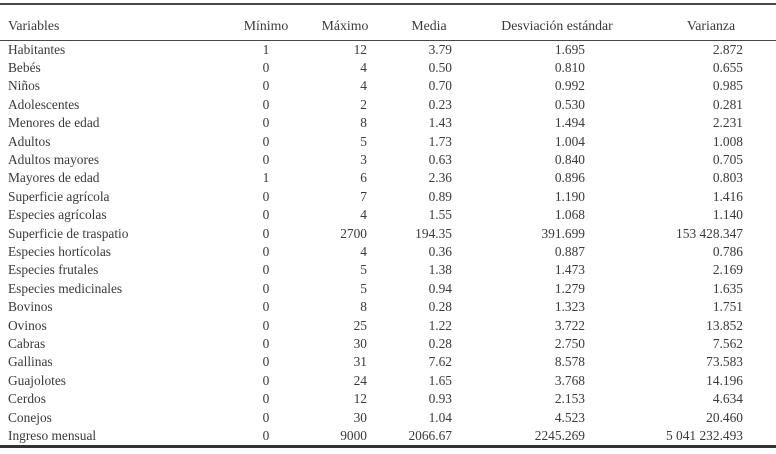  I want to click on value-cell-desviacion-estandar: 2245.269, so click(559, 436).